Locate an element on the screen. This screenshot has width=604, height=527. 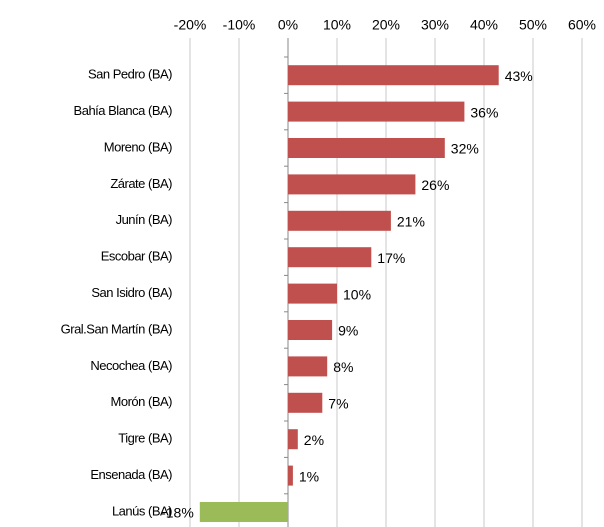
y-tick-label: San Pedro (BA) is located at coordinates (130, 74).